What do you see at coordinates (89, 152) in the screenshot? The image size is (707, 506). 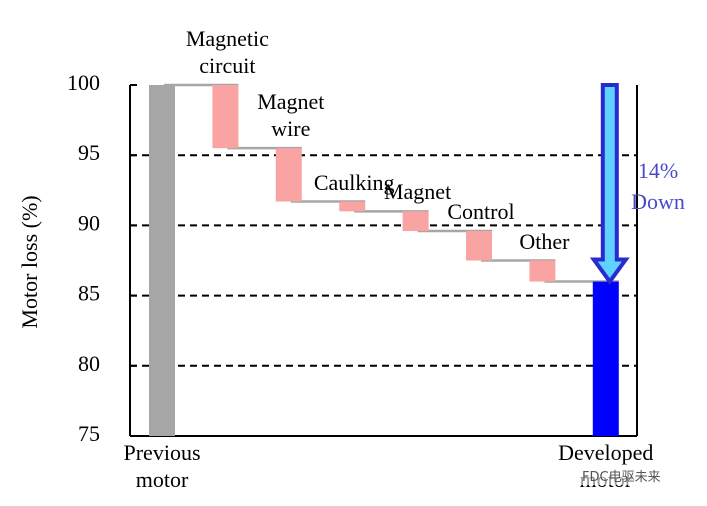 I see `y-tick-label: 95` at bounding box center [89, 152].